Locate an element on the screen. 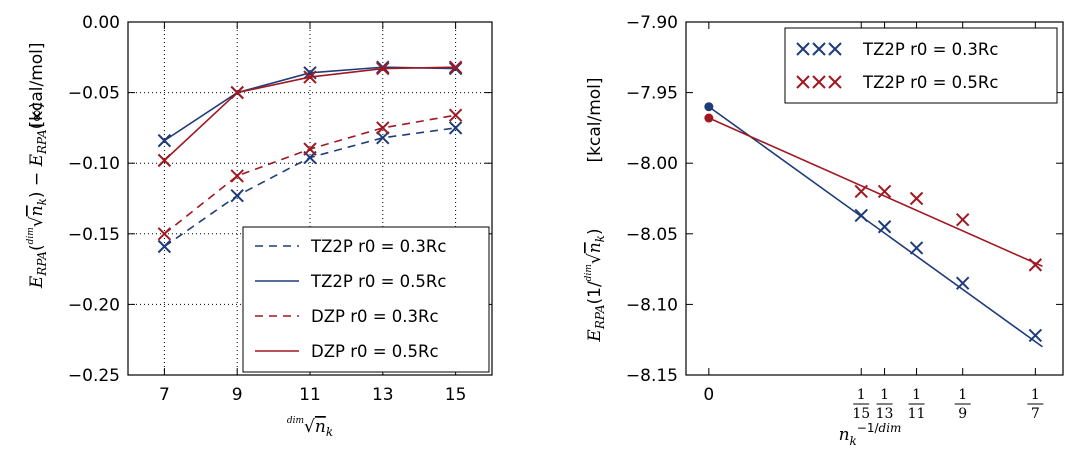 The width and height of the screenshot is (1080, 465). x-tick-denominator: 11 is located at coordinates (917, 414).